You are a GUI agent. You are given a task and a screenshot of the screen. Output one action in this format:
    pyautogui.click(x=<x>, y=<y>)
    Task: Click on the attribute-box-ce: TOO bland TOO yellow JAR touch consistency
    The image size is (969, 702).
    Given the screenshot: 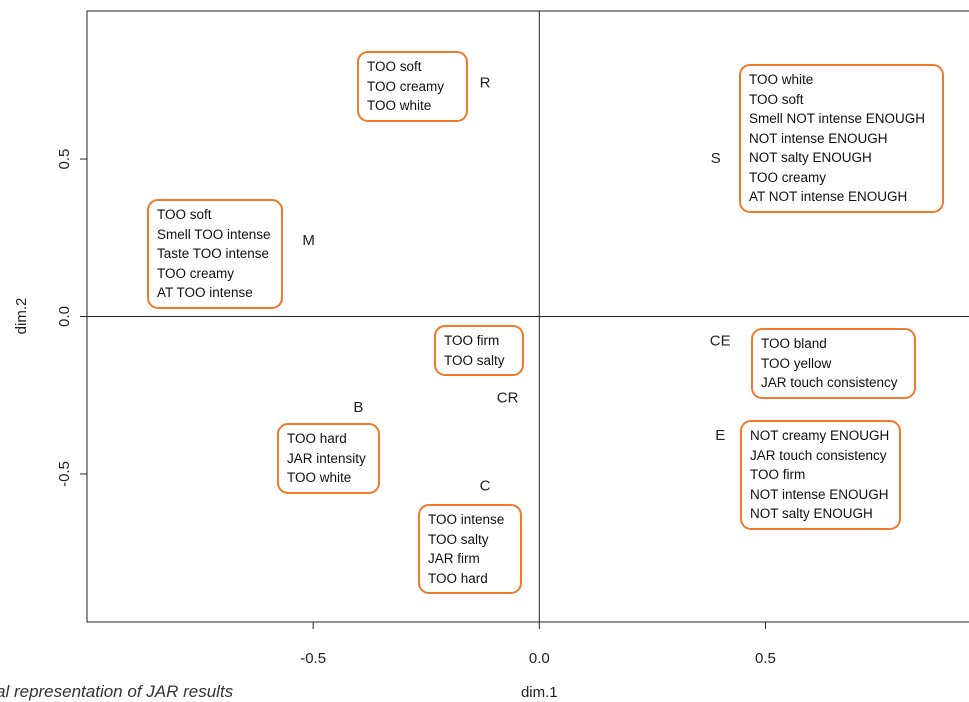 What is the action you would take?
    pyautogui.click(x=833, y=363)
    